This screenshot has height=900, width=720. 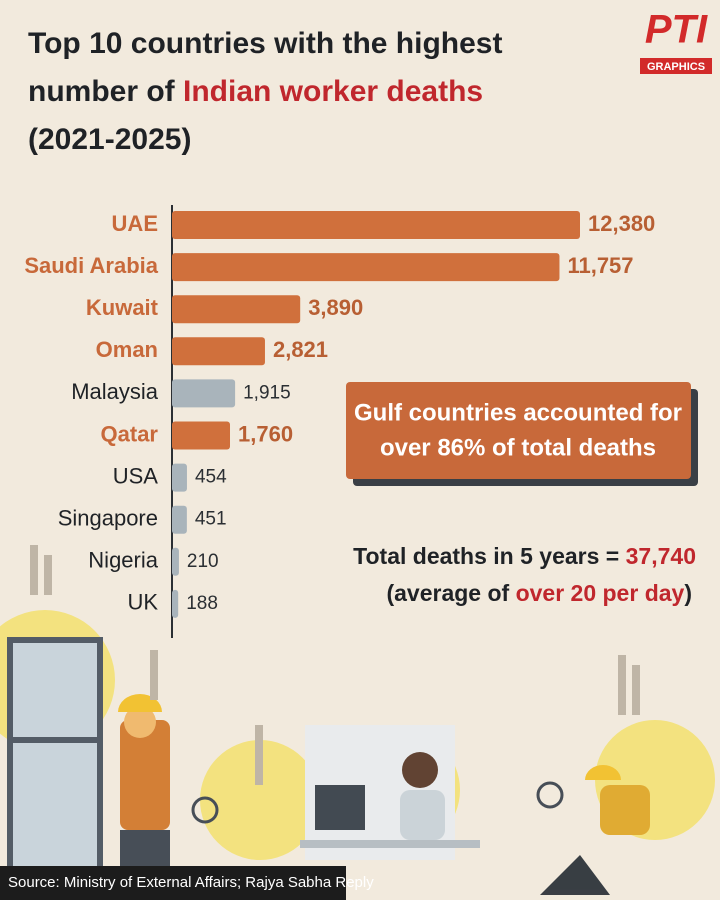 I want to click on source-box, so click(x=173, y=883).